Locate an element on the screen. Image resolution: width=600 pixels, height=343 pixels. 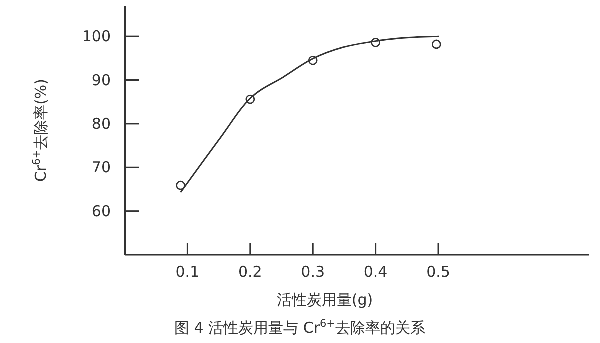
x-tick-label: 0.5 is located at coordinates (438, 272).